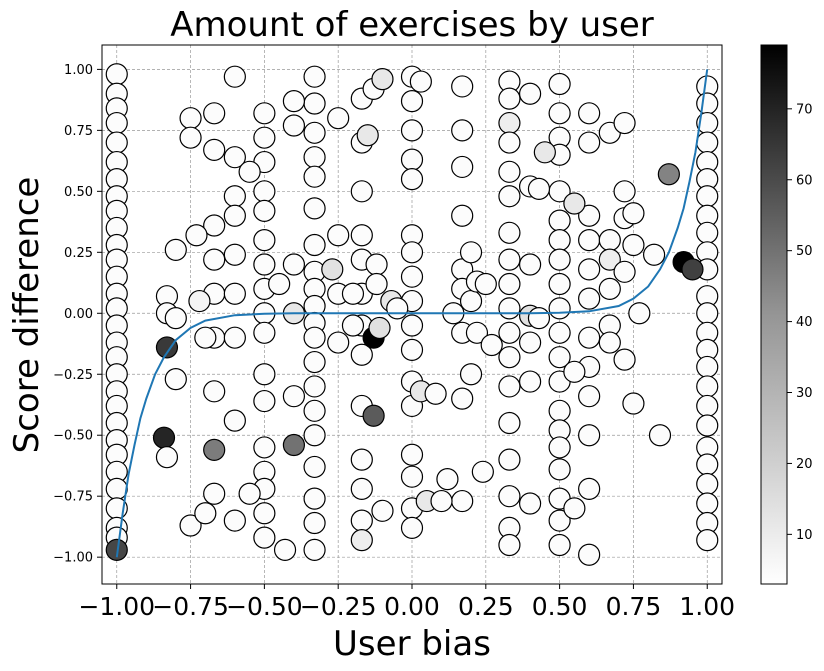 The width and height of the screenshot is (824, 671). Describe the element at coordinates (804, 251) in the screenshot. I see `colorbar-tick-label: 50` at that location.